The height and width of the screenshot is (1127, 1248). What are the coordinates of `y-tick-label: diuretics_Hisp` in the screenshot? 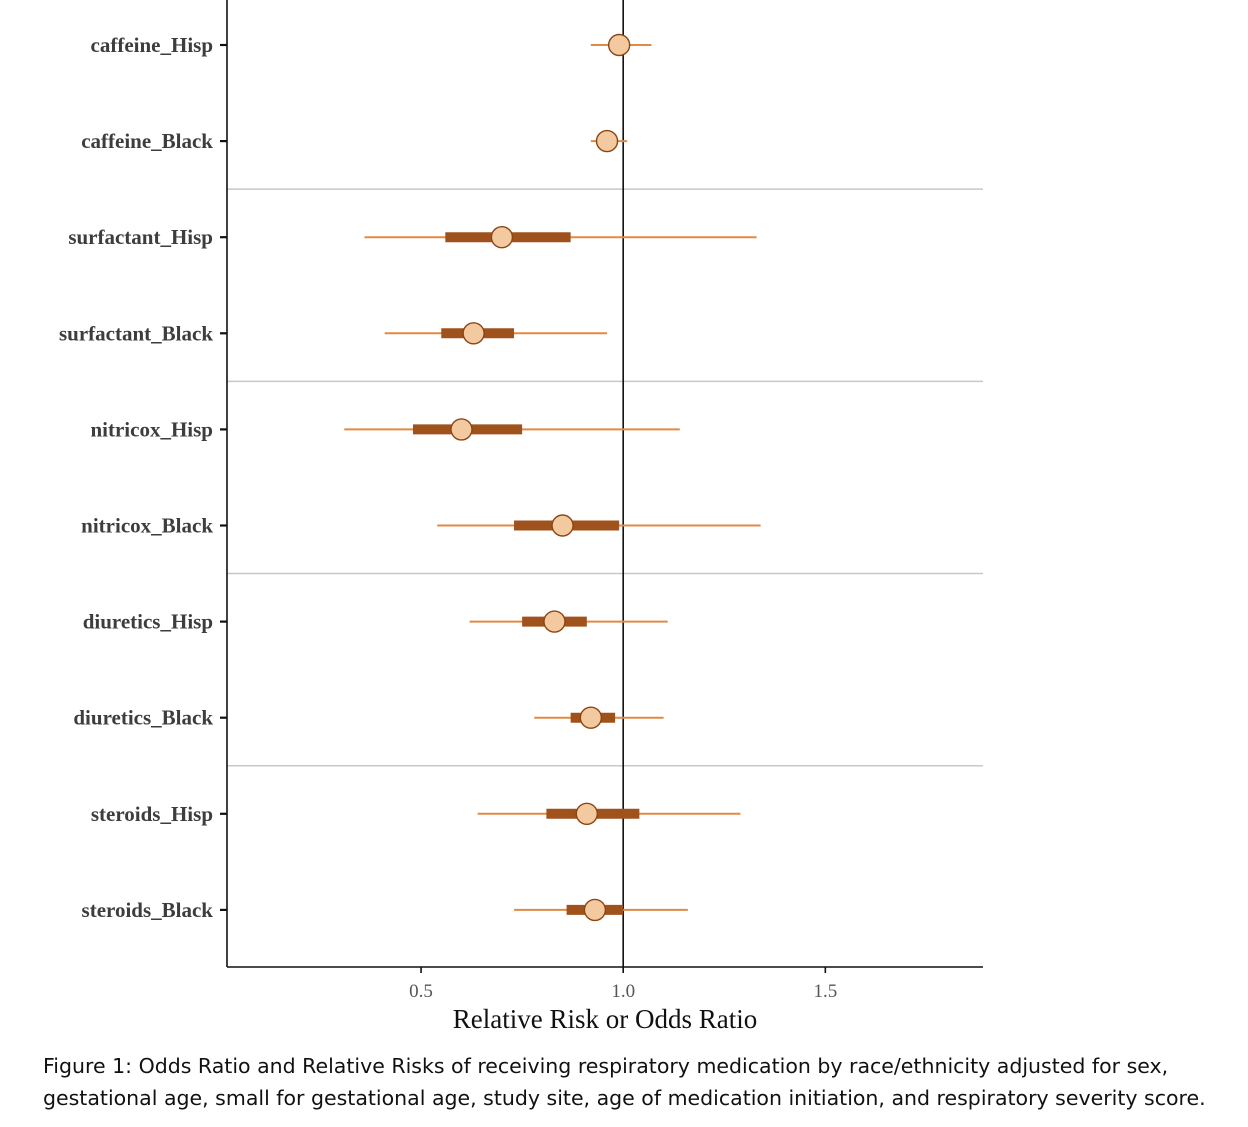 It's located at (148, 622).